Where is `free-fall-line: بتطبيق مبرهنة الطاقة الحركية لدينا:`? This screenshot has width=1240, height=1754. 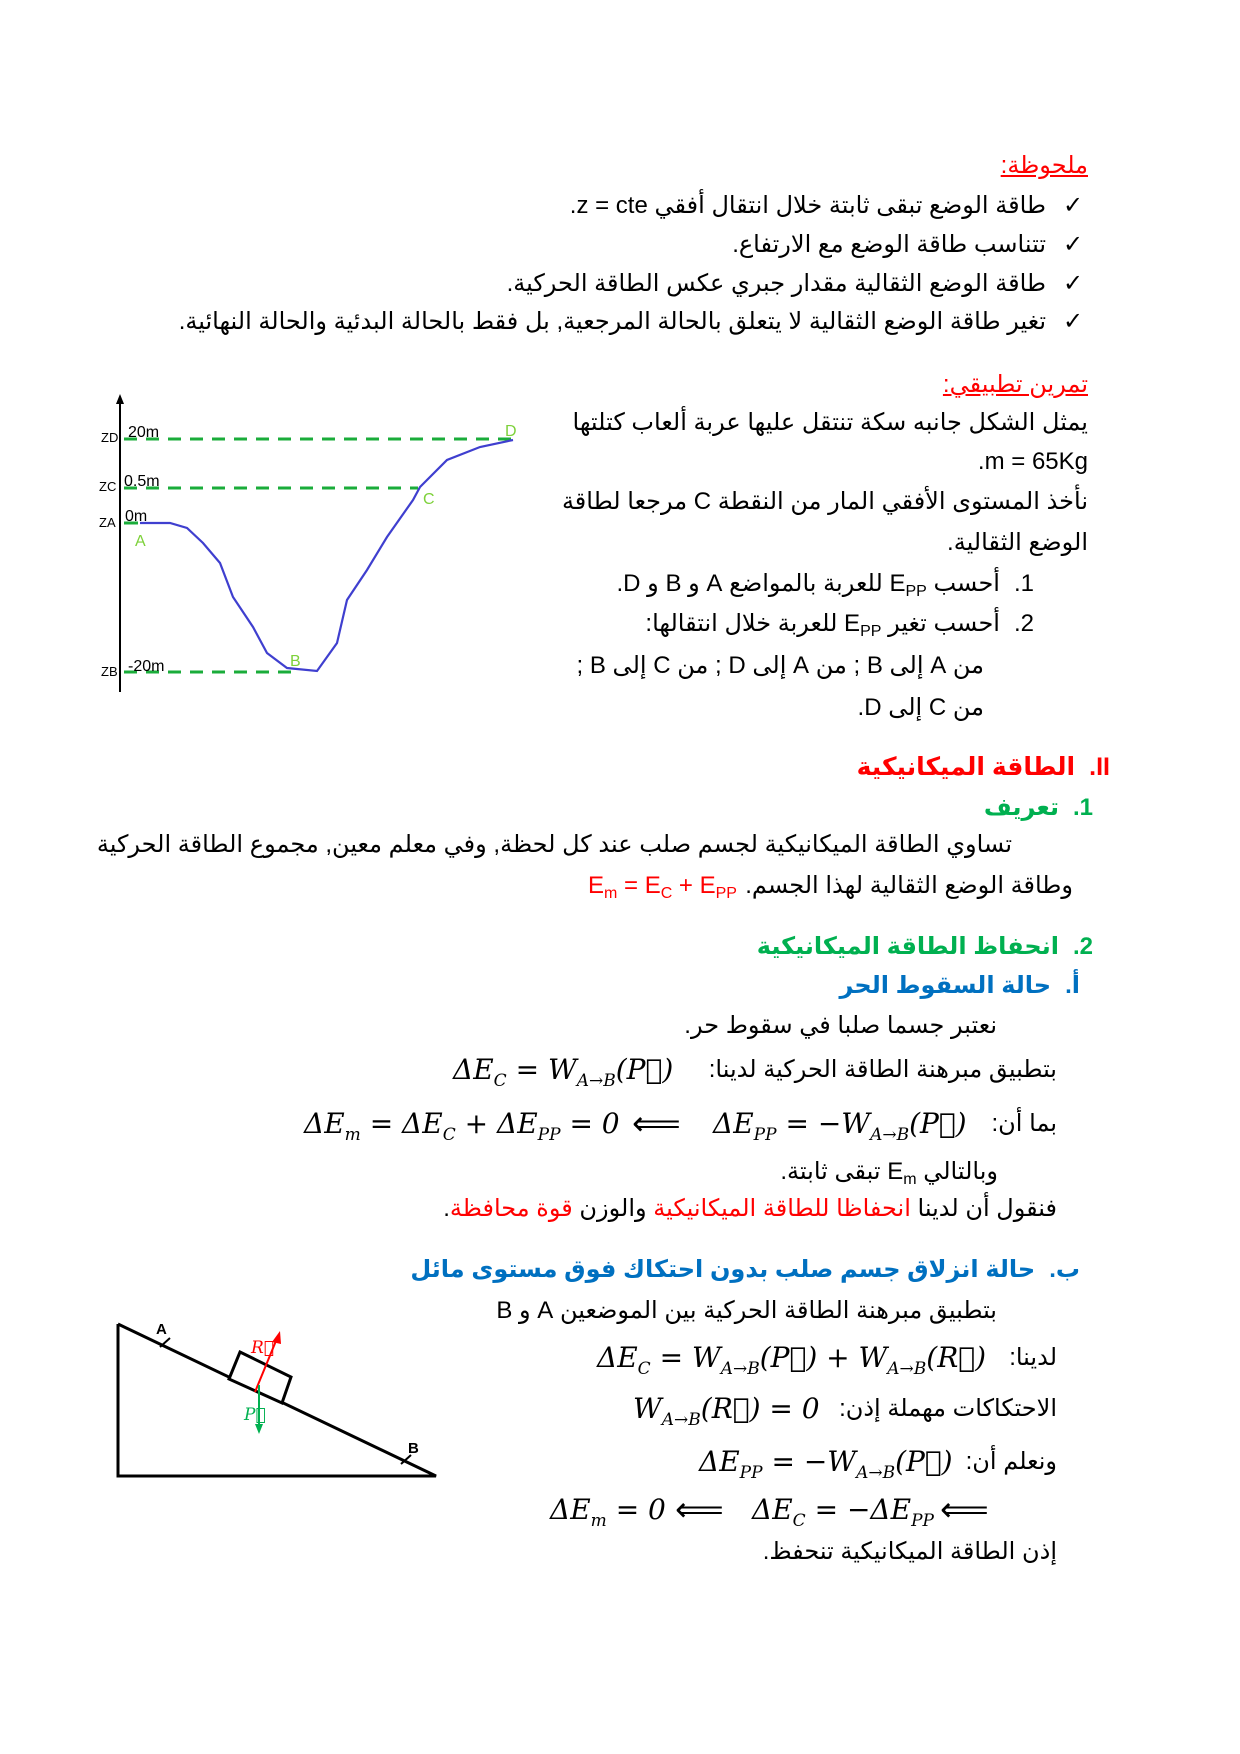
free-fall-line: بتطبيق مبرهنة الطاقة الحركية لدينا: is located at coordinates (882, 1069).